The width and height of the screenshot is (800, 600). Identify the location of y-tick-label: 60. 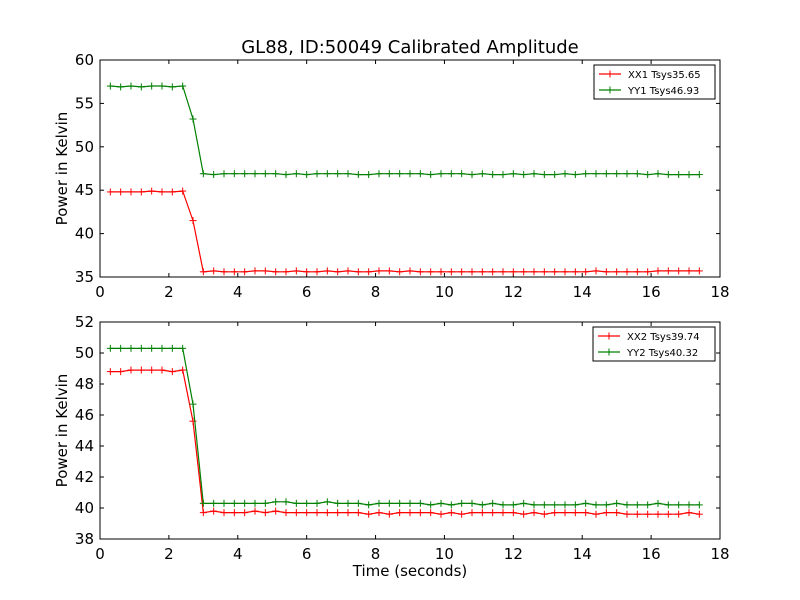
(84, 60).